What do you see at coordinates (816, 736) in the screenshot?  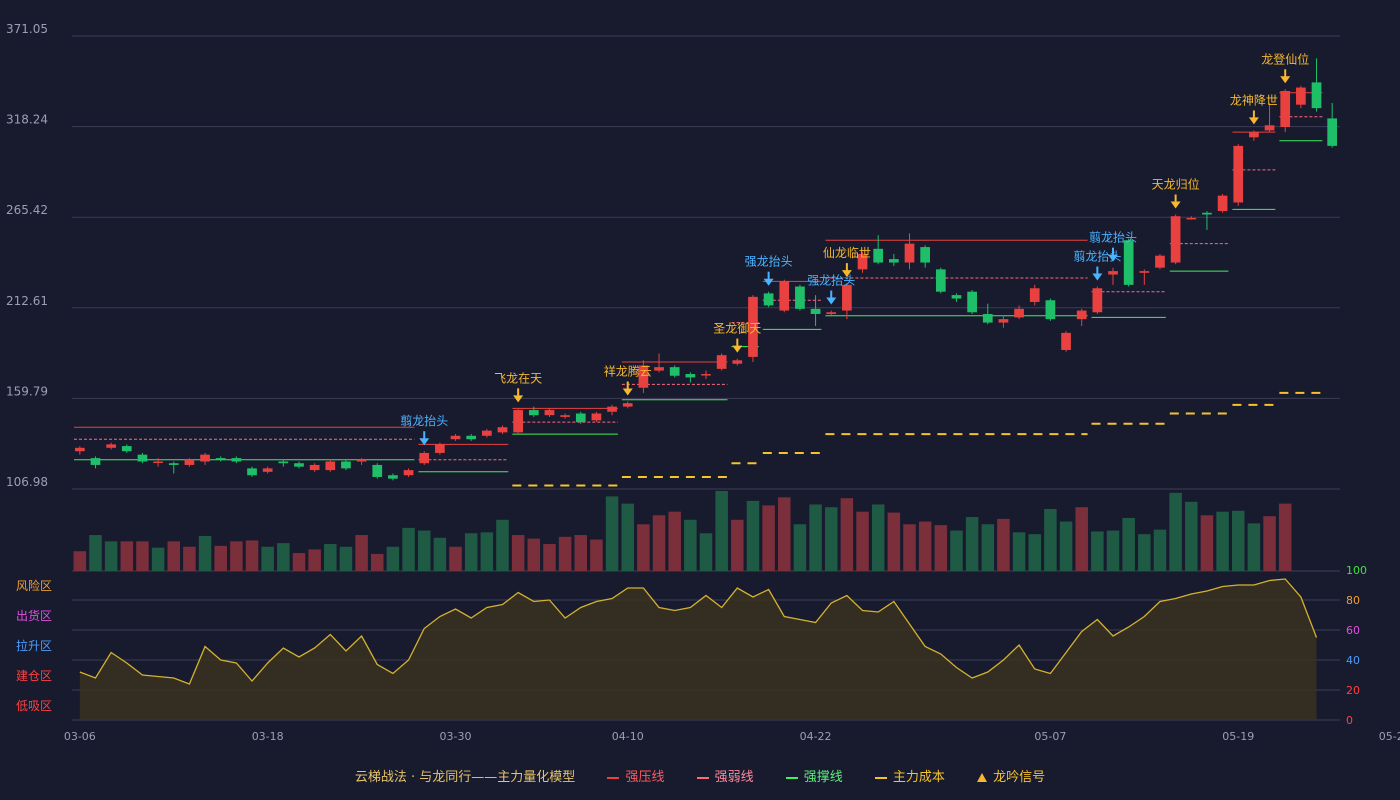 I see `x-tick-label: 04-22` at bounding box center [816, 736].